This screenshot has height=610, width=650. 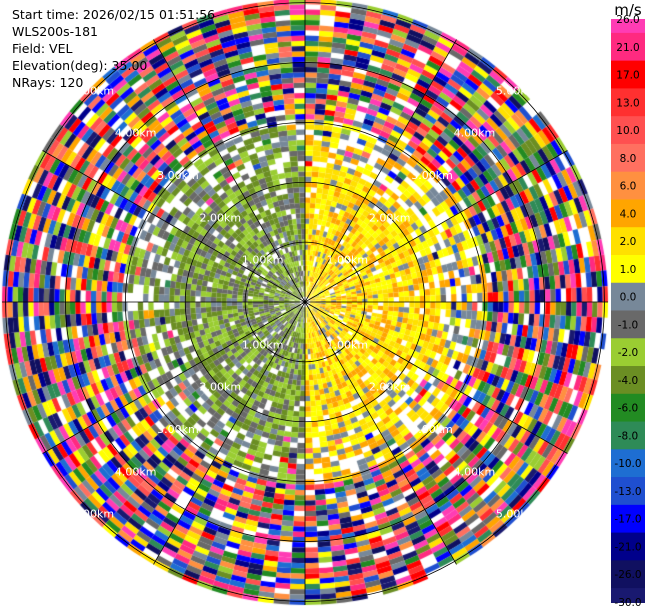 I want to click on colorbar-unit: m/s, so click(x=628, y=10).